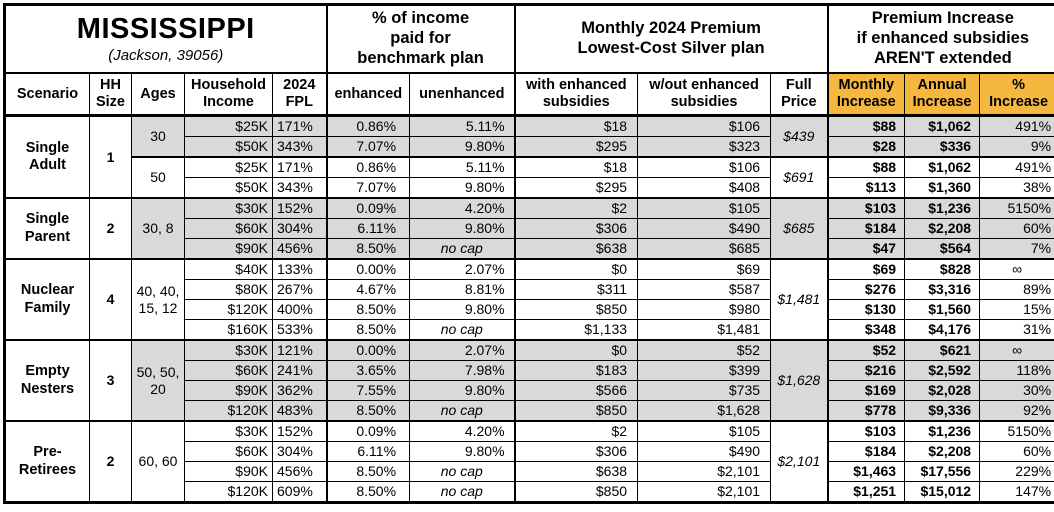  Describe the element at coordinates (704, 147) in the screenshot. I see `wout-subsidies-premium-cell: $323` at that location.